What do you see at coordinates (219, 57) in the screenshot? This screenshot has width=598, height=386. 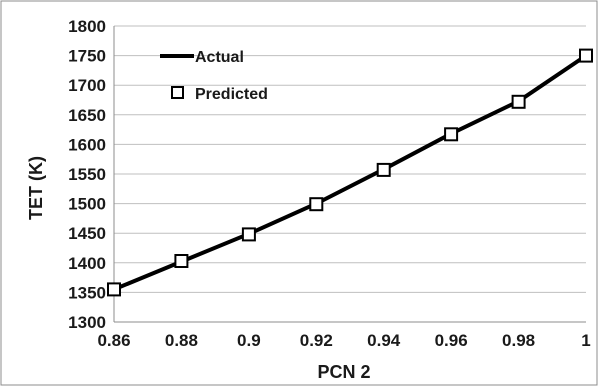 I see `legend-label-actual: Actual` at bounding box center [219, 57].